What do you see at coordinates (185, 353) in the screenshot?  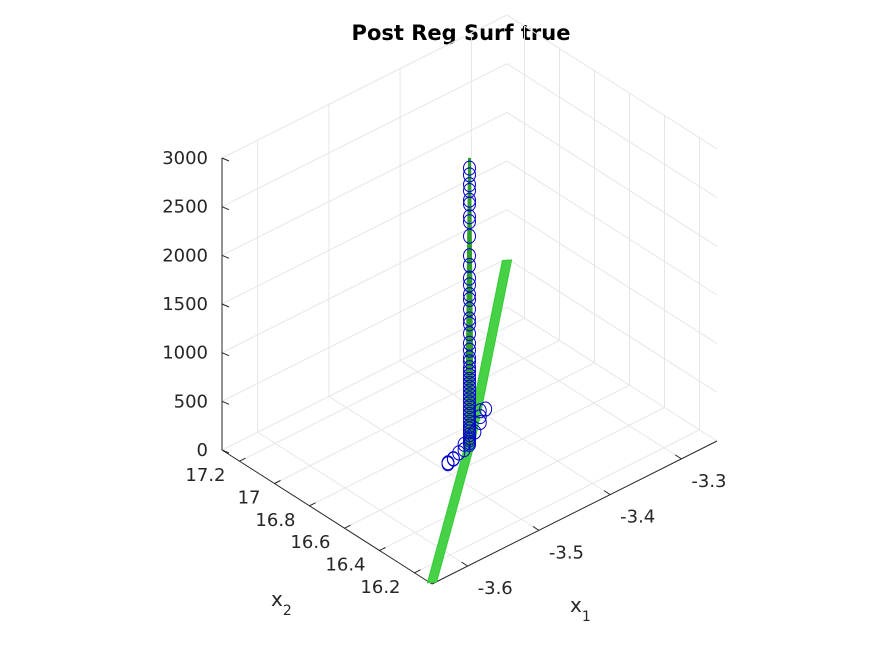 I see `z-tick-label: 1000` at bounding box center [185, 353].